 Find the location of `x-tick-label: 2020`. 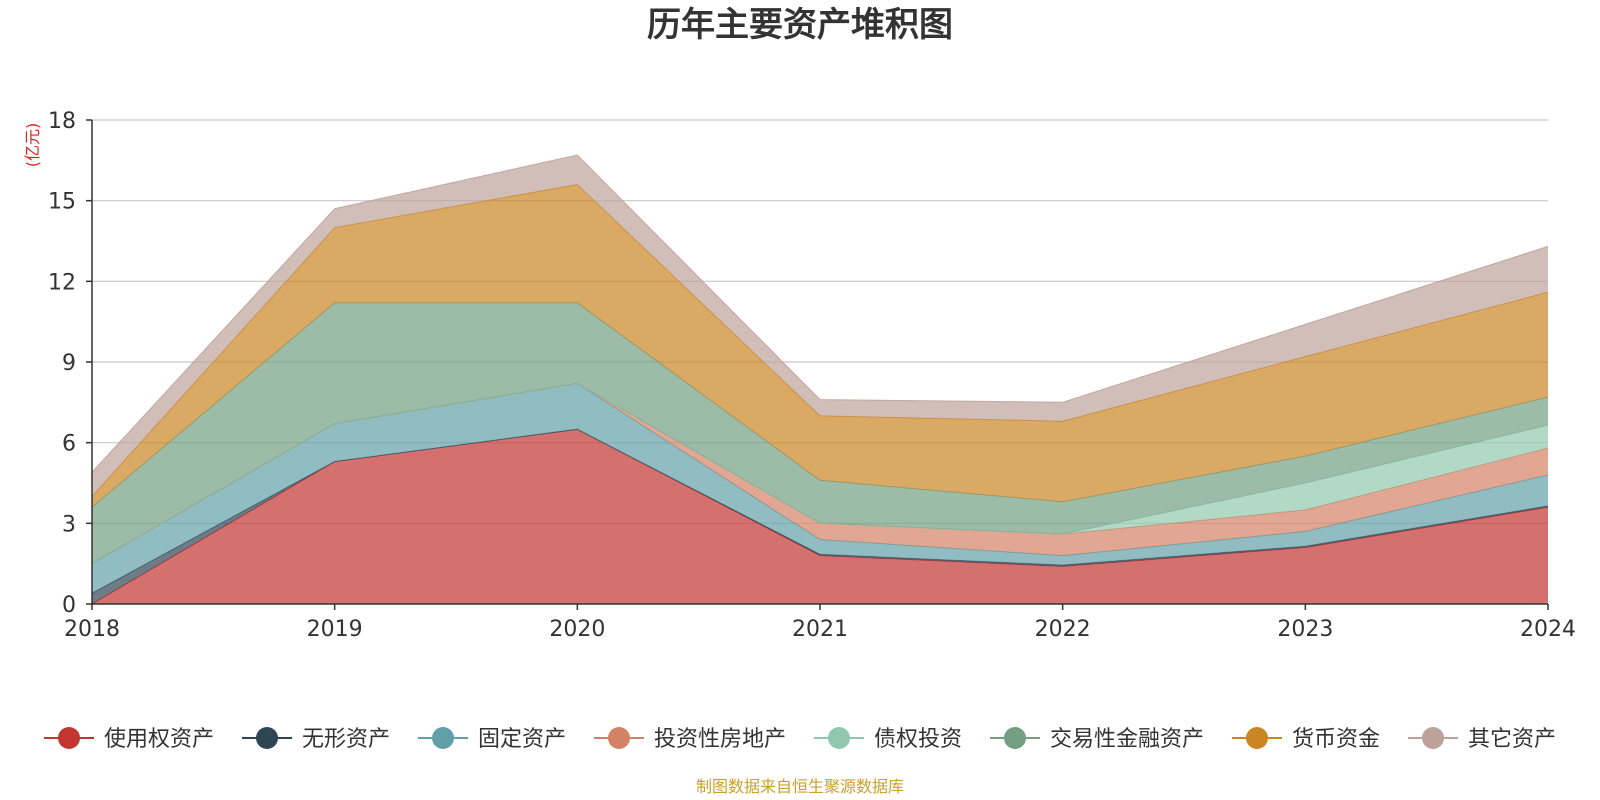

x-tick-label: 2020 is located at coordinates (577, 629).